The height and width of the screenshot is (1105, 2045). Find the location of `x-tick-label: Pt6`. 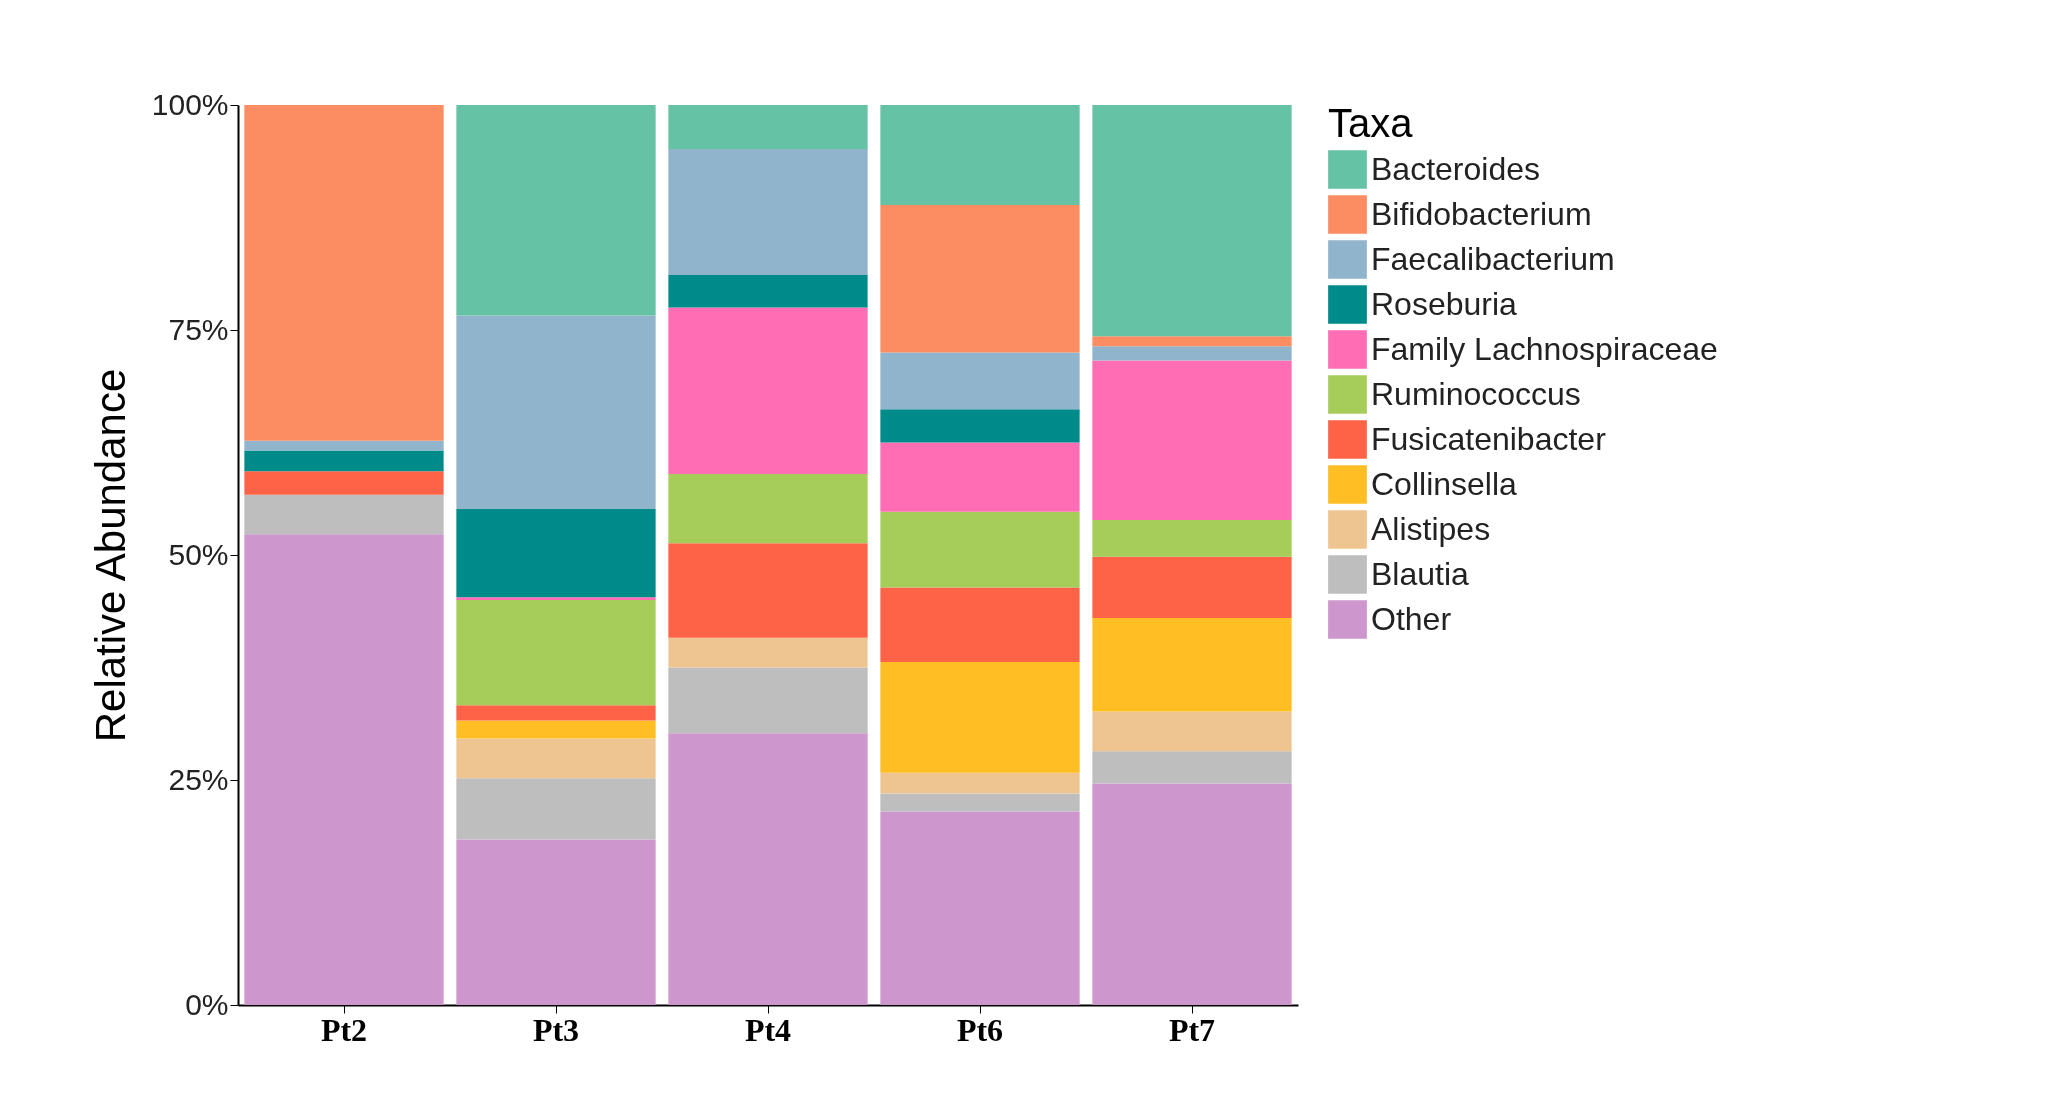

x-tick-label: Pt6 is located at coordinates (980, 1029).